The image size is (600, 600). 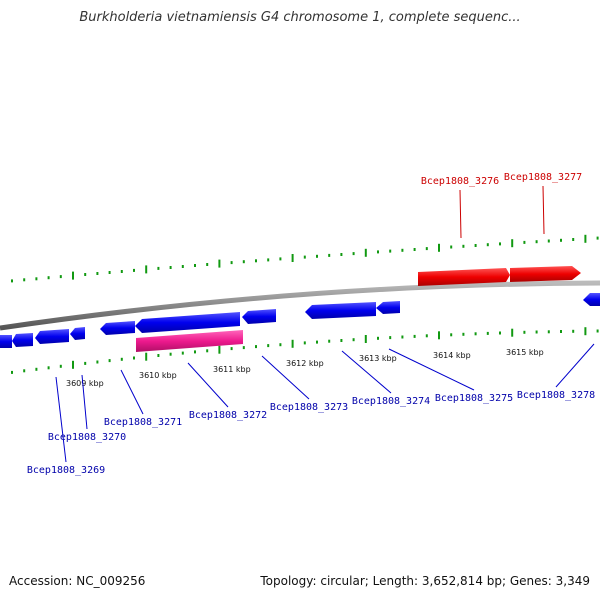 I want to click on kbp-label-3609: 3609 kbp, so click(x=85, y=383).